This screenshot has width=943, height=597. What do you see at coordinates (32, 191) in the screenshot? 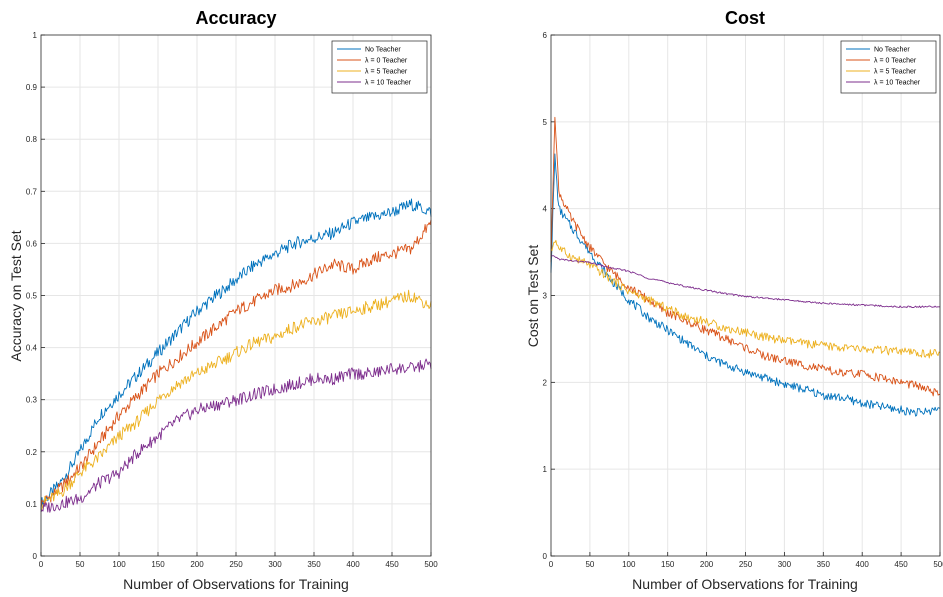
I see `y-tick-label: 0.7` at bounding box center [32, 191].